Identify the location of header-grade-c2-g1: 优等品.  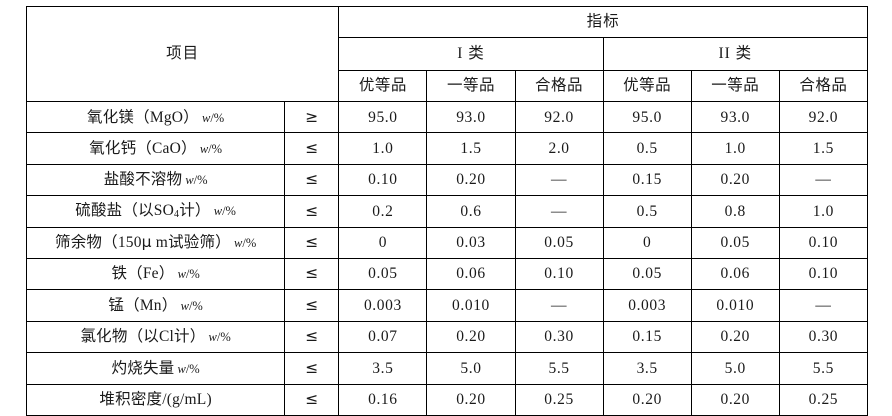
(647, 86).